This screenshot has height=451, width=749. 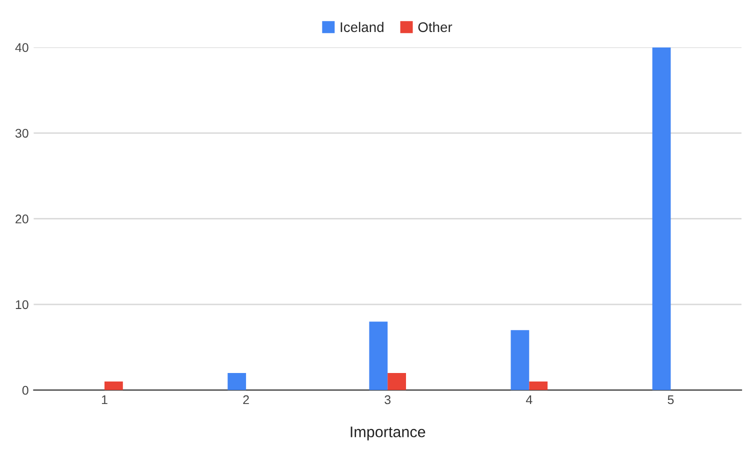 What do you see at coordinates (22, 305) in the screenshot?
I see `y-tick-label: 10` at bounding box center [22, 305].